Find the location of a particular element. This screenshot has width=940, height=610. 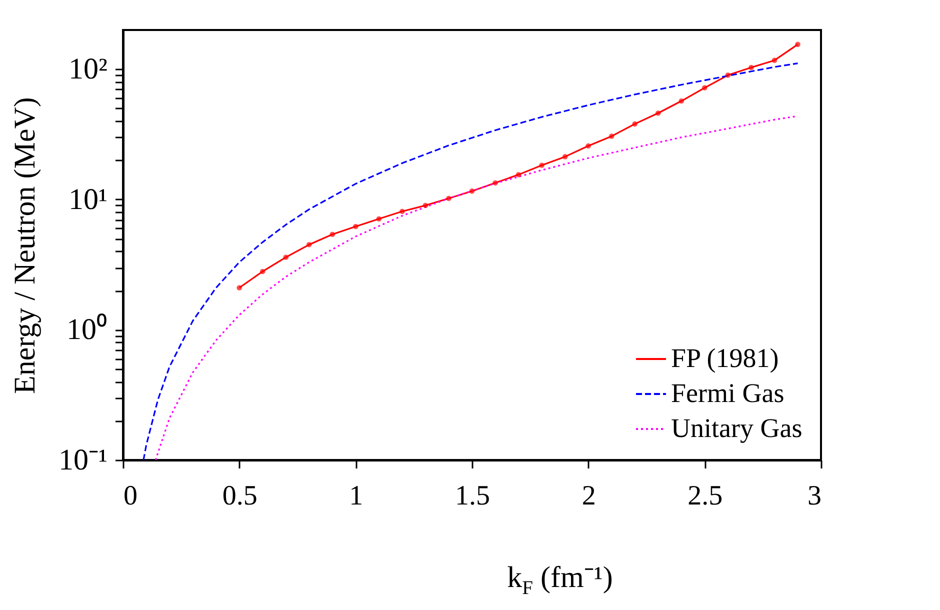

x-tick-label: 0 is located at coordinates (131, 496).